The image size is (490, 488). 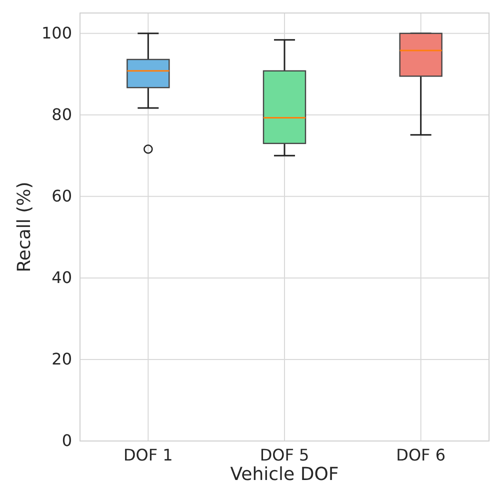 I want to click on y-tick-label: 0, so click(x=67, y=440).